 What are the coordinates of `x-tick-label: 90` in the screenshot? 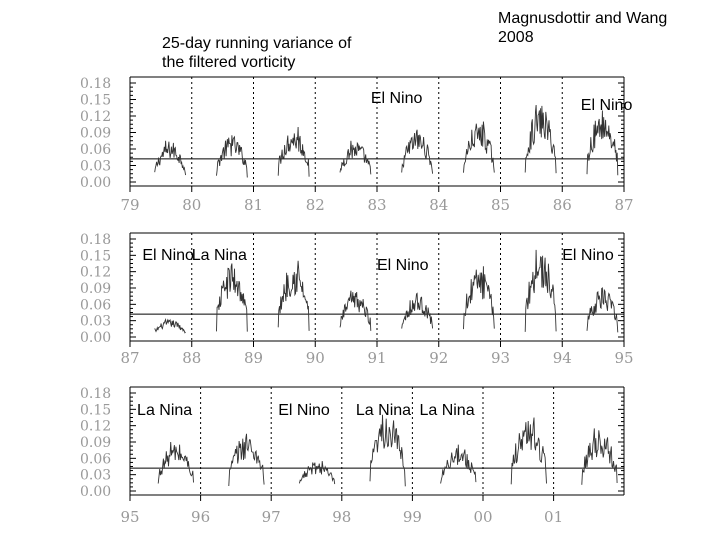 It's located at (315, 358).